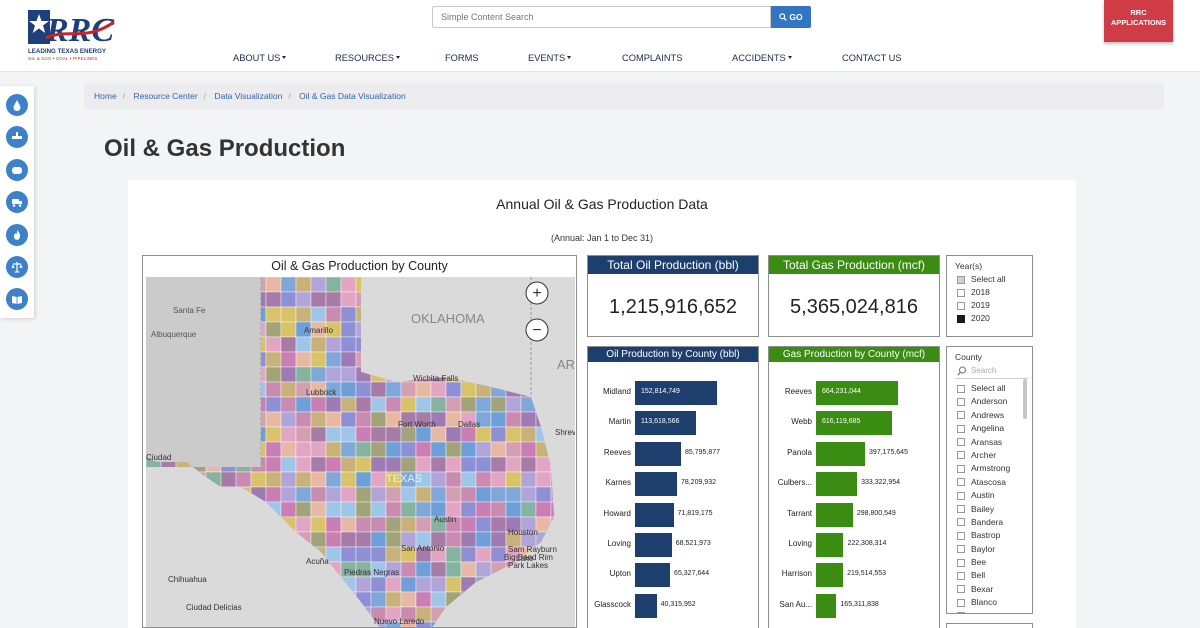 The height and width of the screenshot is (628, 1200). What do you see at coordinates (105, 96) in the screenshot?
I see `breadcrumb-home: Home` at bounding box center [105, 96].